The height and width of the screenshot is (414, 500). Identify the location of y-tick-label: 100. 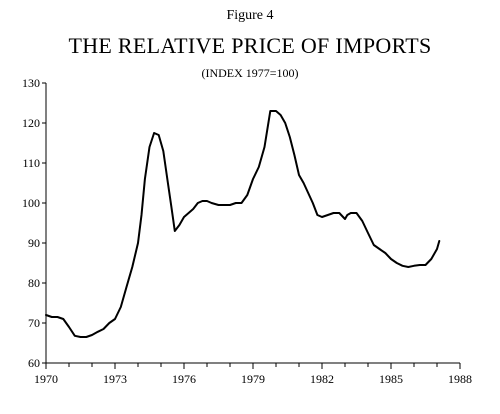
(31, 203).